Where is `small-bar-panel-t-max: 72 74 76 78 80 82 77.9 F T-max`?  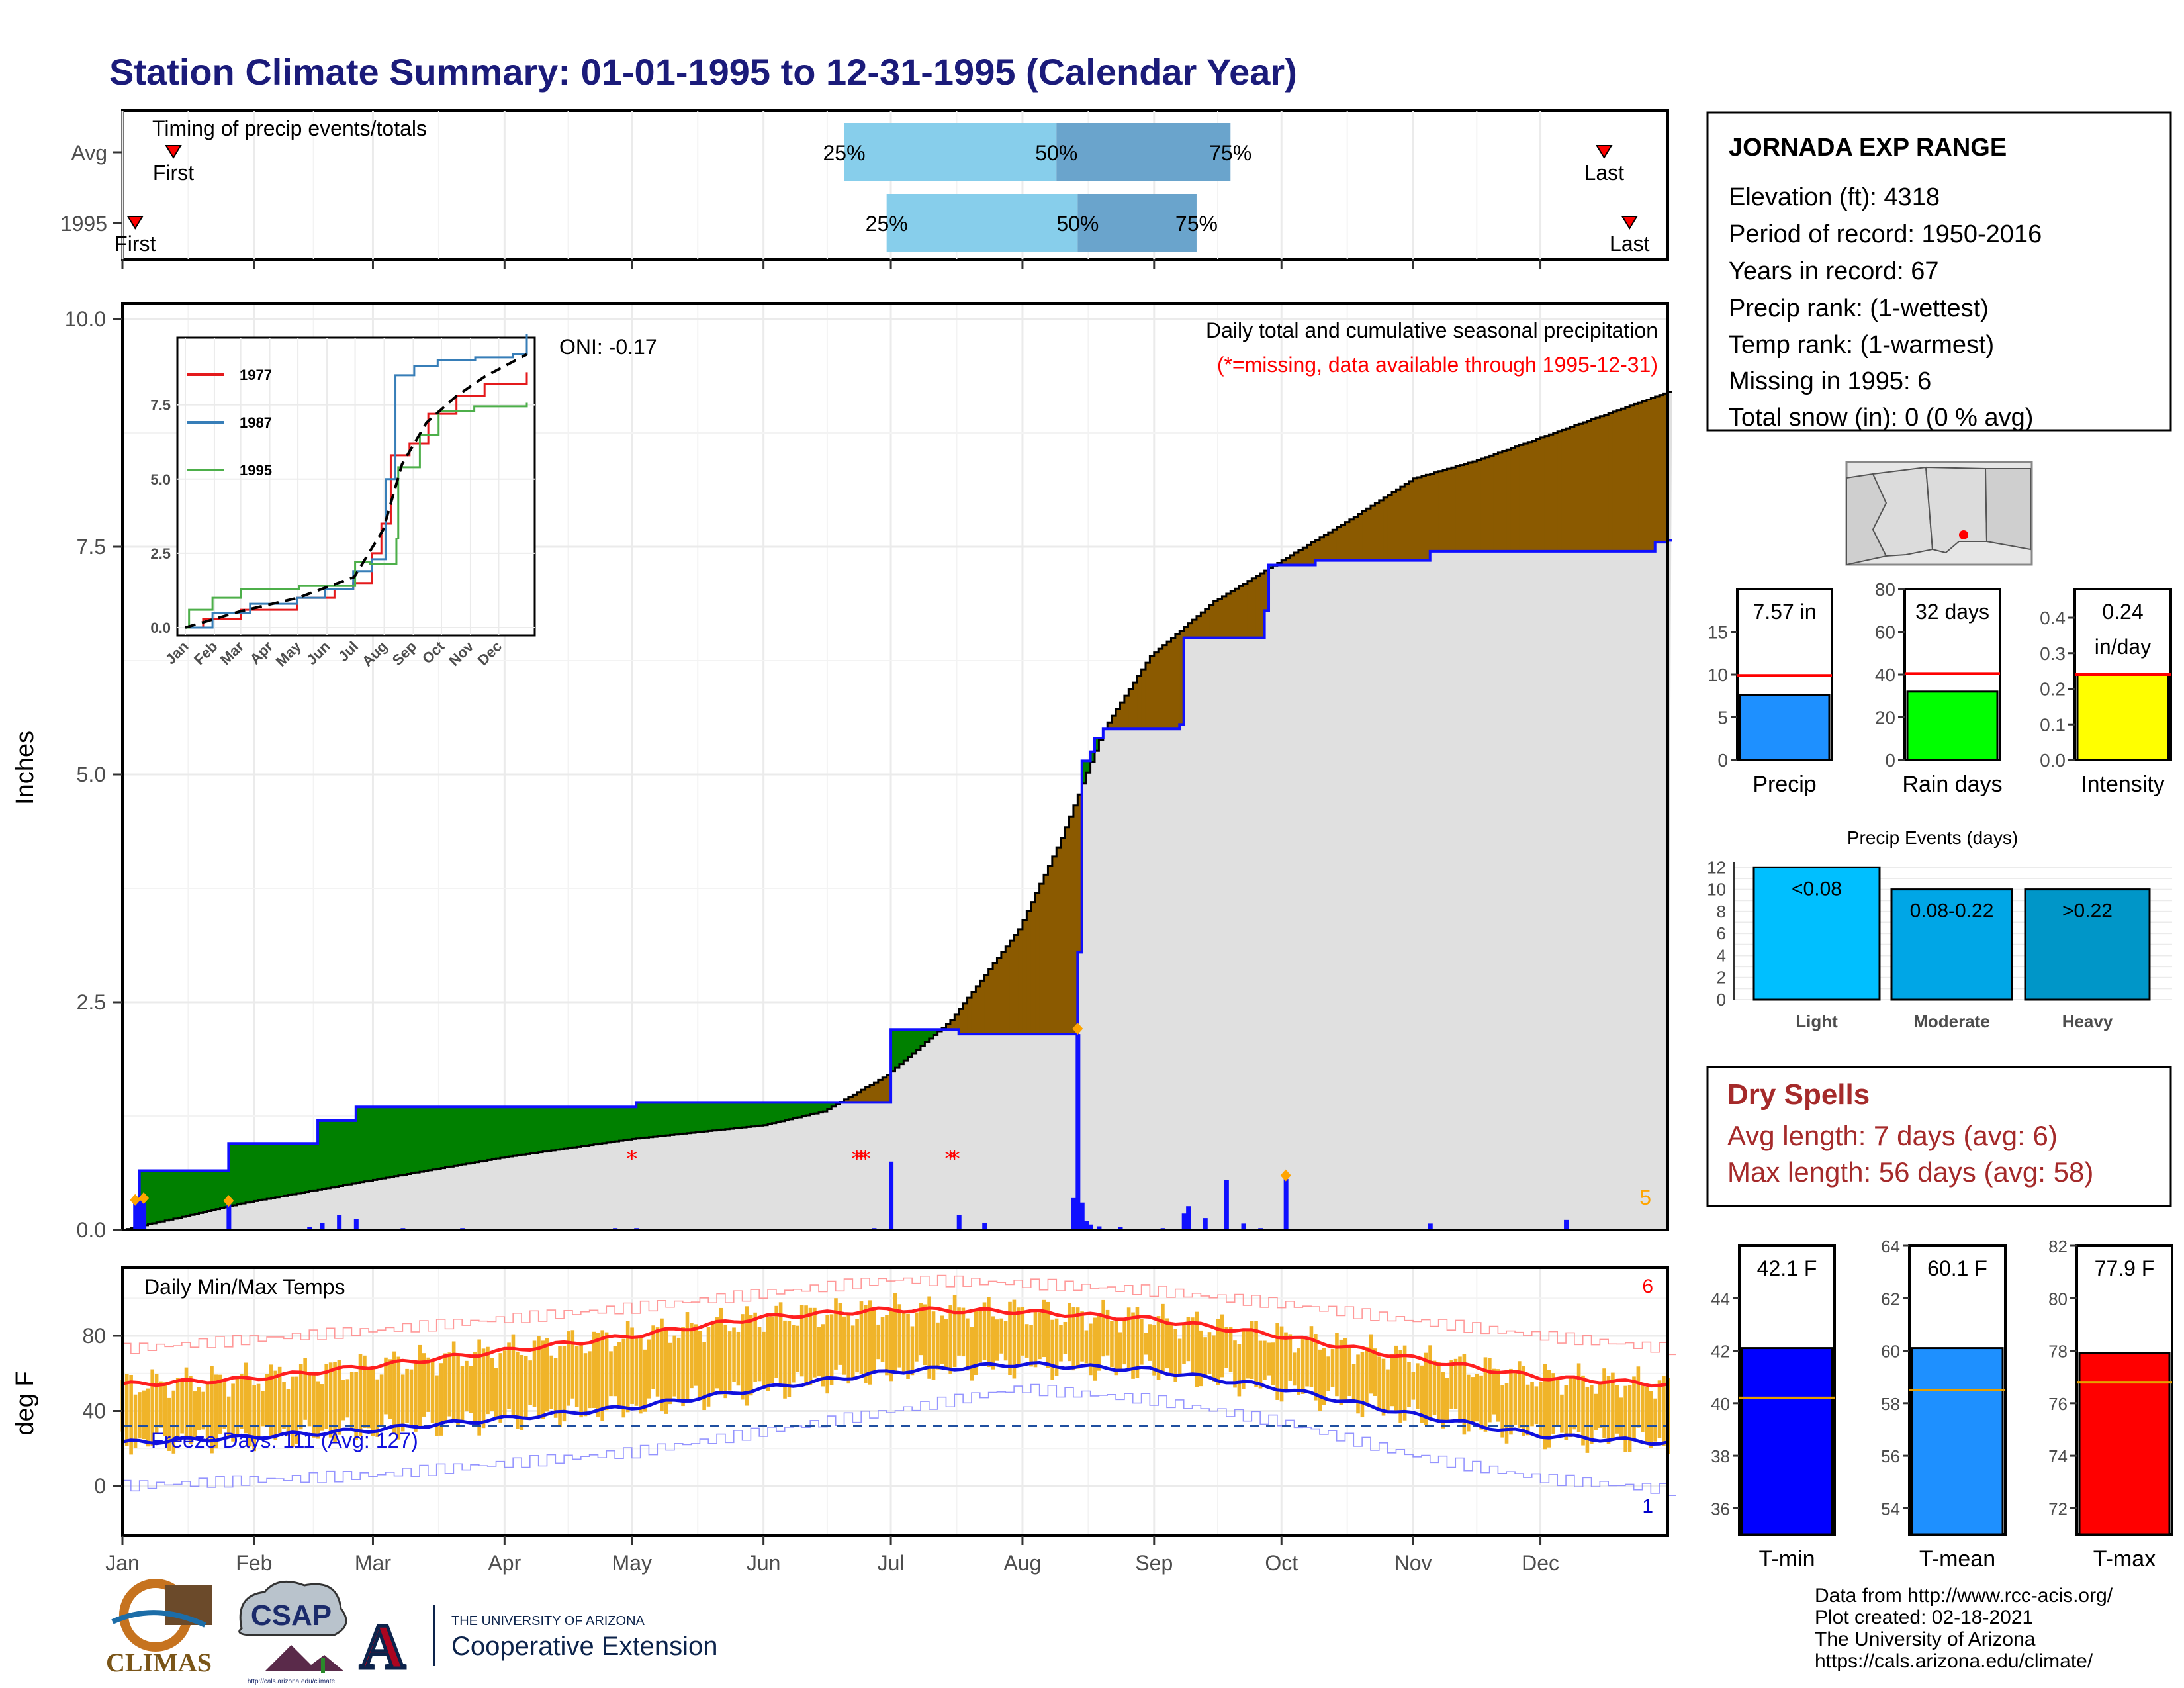
small-bar-panel-t-max: 72 74 76 78 80 82 77.9 F T-max is located at coordinates (2110, 1404).